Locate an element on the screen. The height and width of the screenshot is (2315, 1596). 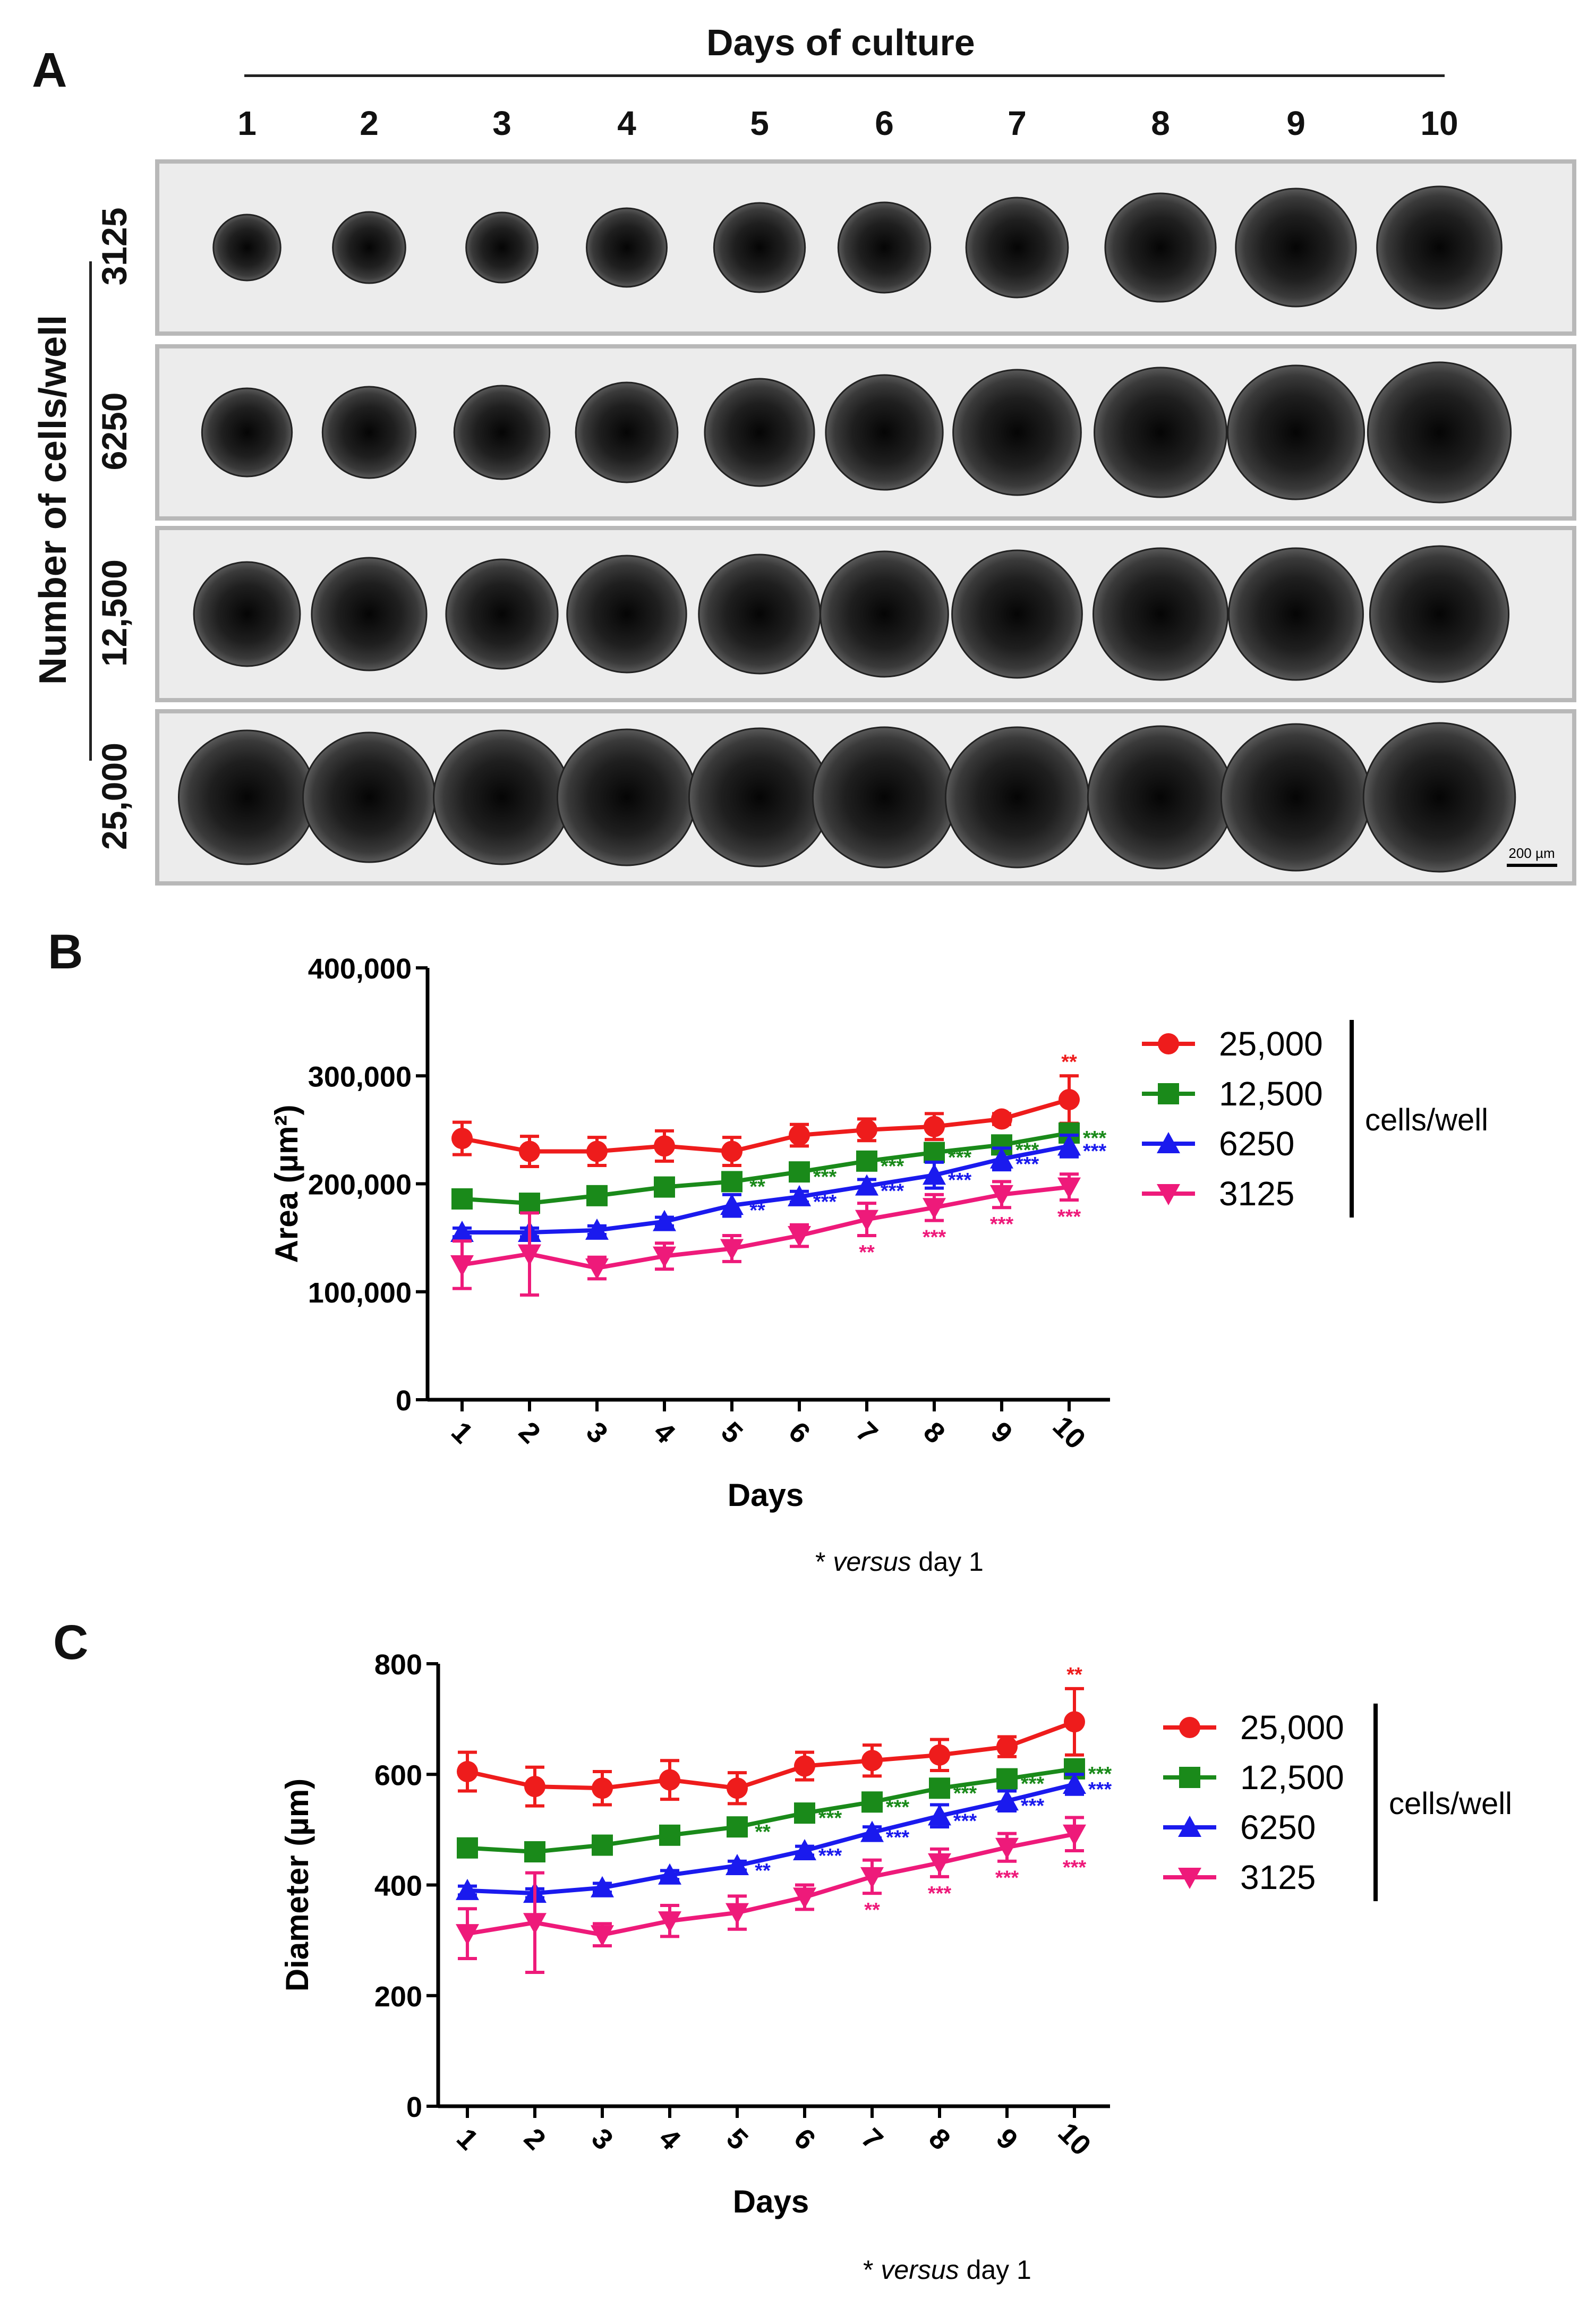
day-label-3: 3 is located at coordinates (501, 123).